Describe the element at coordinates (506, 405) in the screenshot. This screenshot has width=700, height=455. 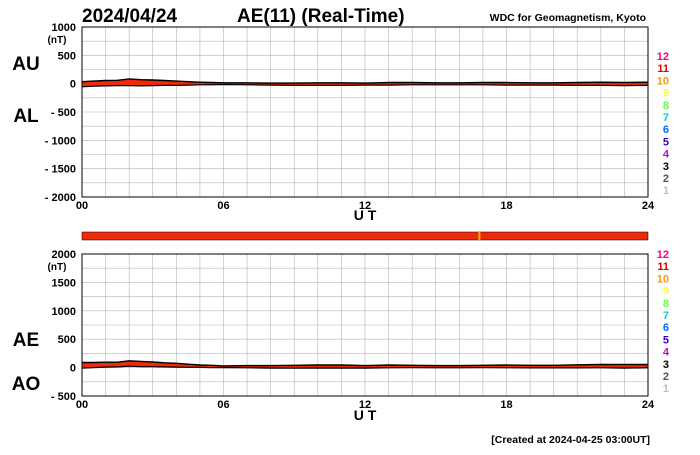
I see `ae-ao-x-tick-label: 18` at that location.